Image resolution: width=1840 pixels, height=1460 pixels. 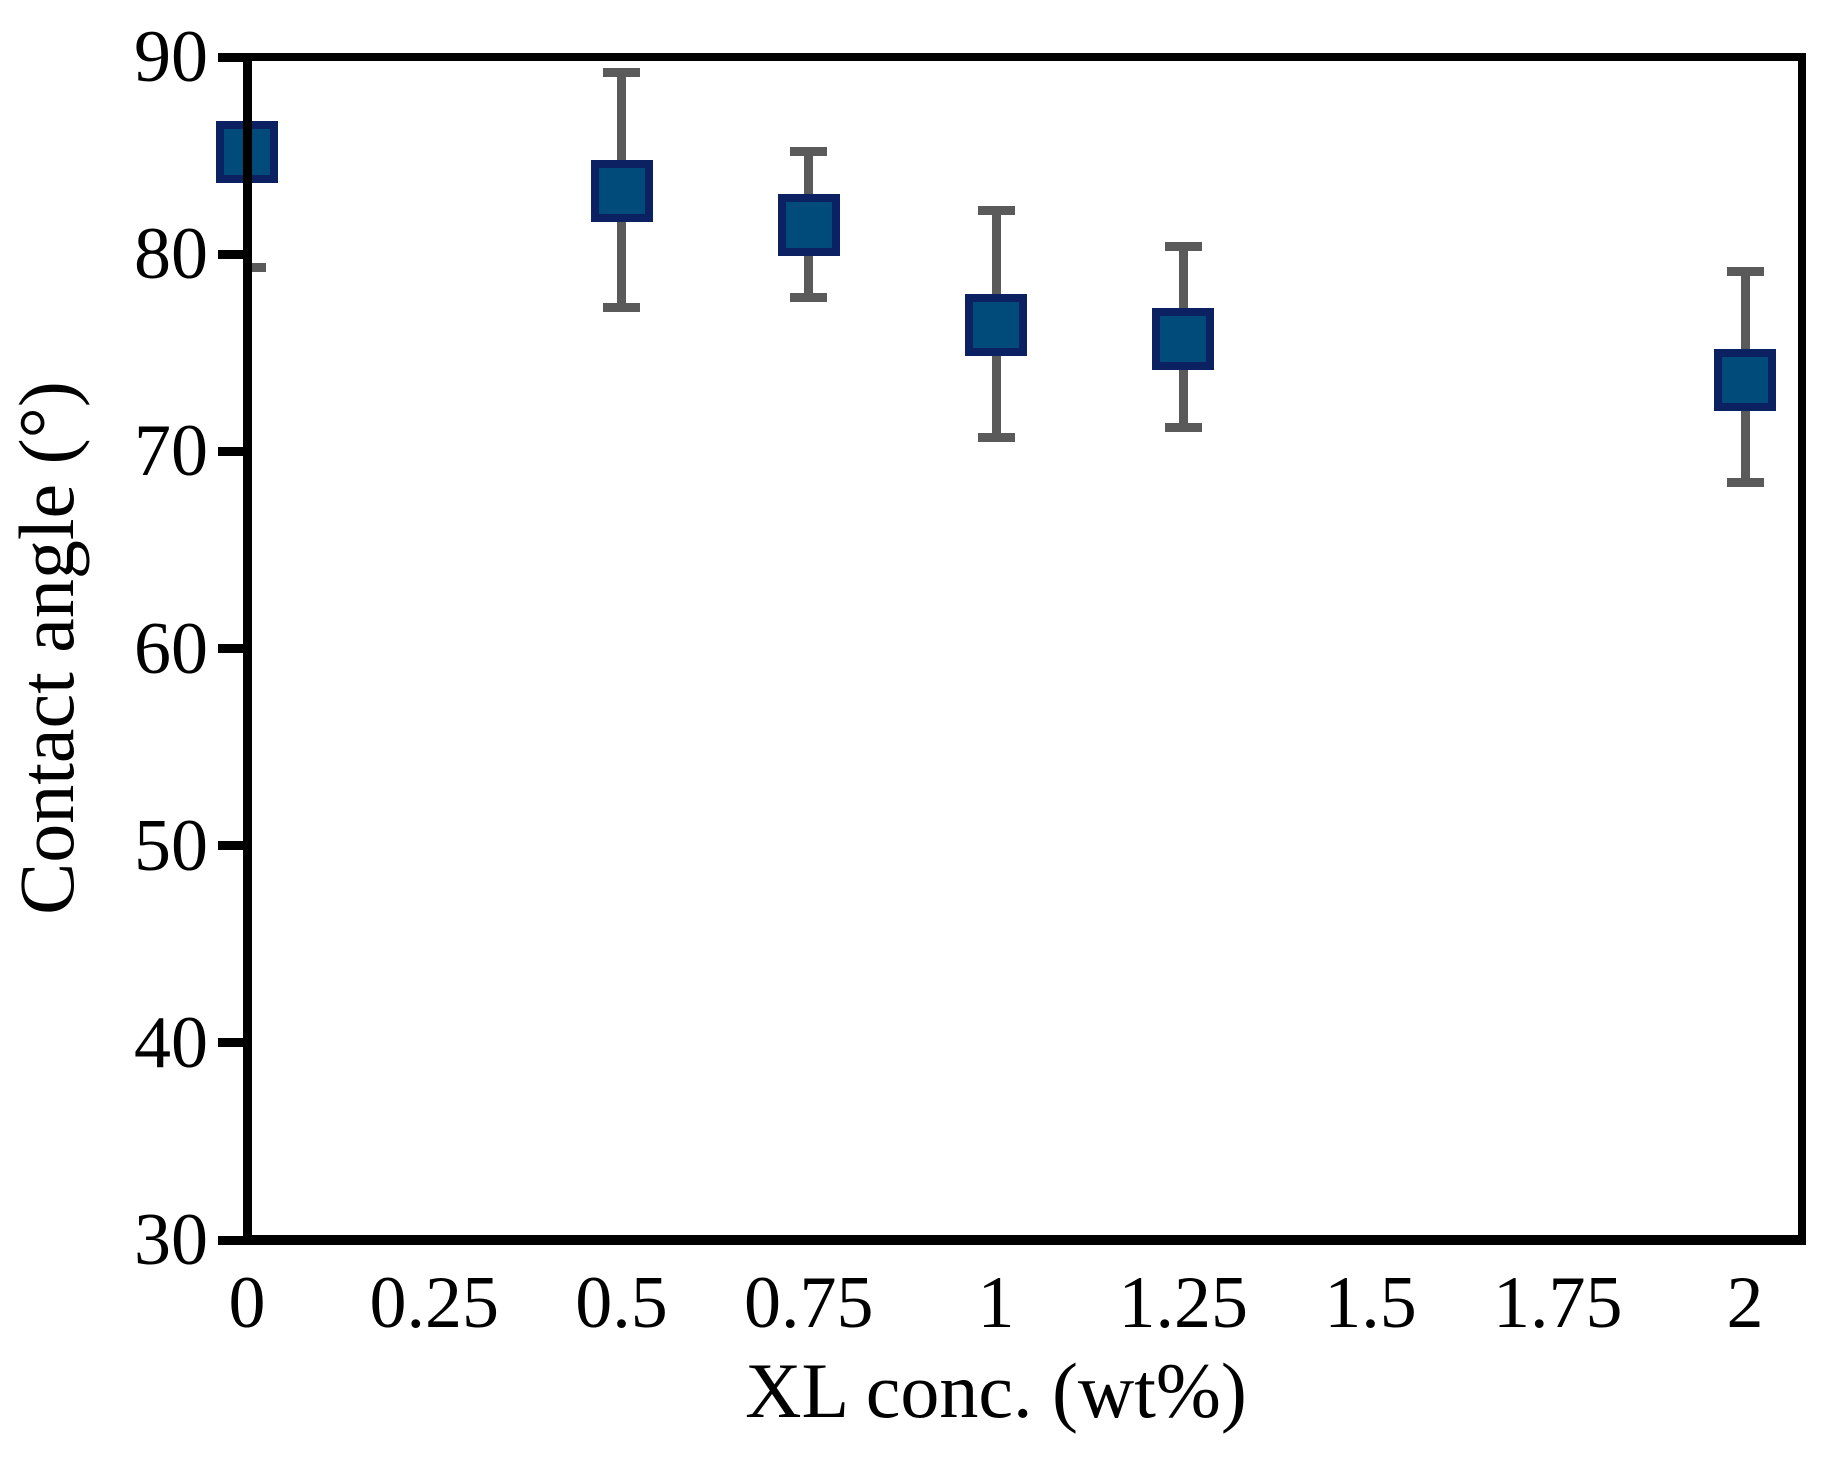 I want to click on y-tick-label: 30, so click(x=171, y=1240).